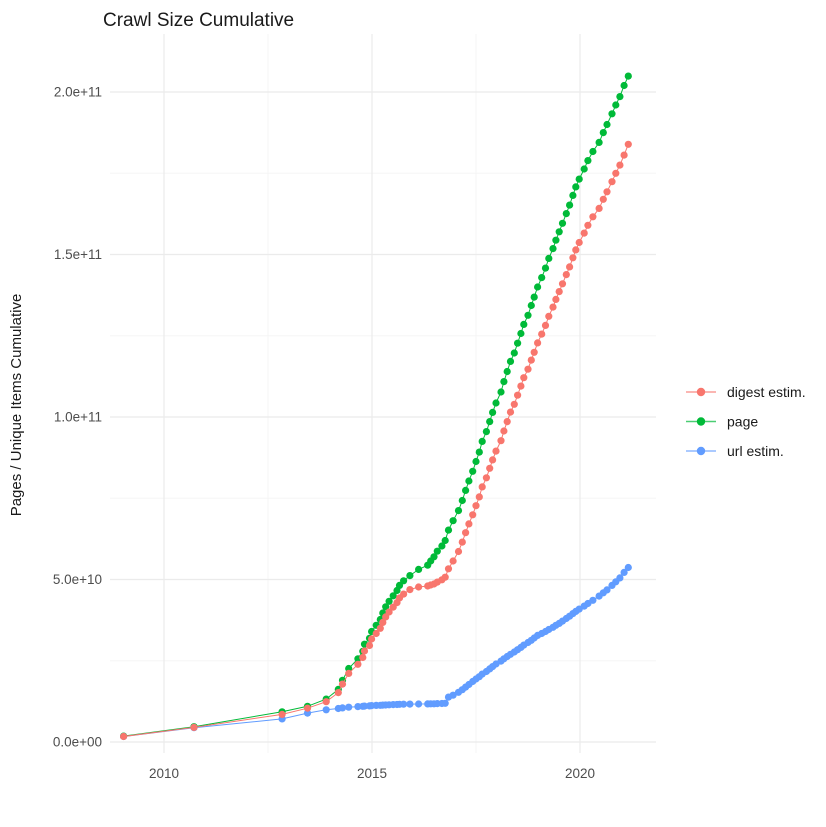 This screenshot has height=827, width=826. What do you see at coordinates (701, 392) in the screenshot?
I see `legend-key-dot-digest` at bounding box center [701, 392].